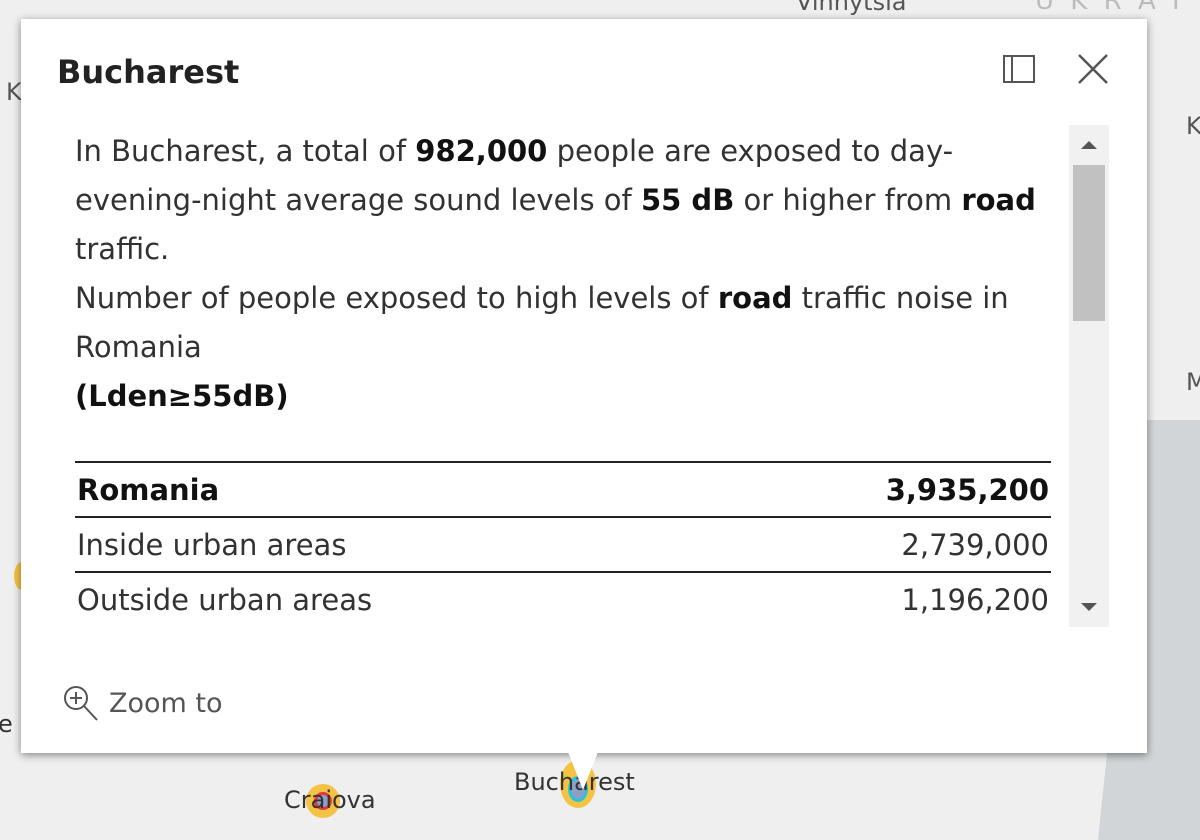 Image resolution: width=1200 pixels, height=840 pixels. Describe the element at coordinates (166, 703) in the screenshot. I see `zoom-to-label: Zoom to` at that location.